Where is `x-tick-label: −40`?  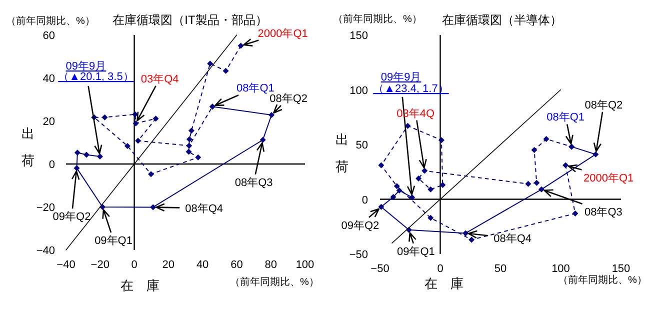 x-tick-label: −40 is located at coordinates (66, 265).